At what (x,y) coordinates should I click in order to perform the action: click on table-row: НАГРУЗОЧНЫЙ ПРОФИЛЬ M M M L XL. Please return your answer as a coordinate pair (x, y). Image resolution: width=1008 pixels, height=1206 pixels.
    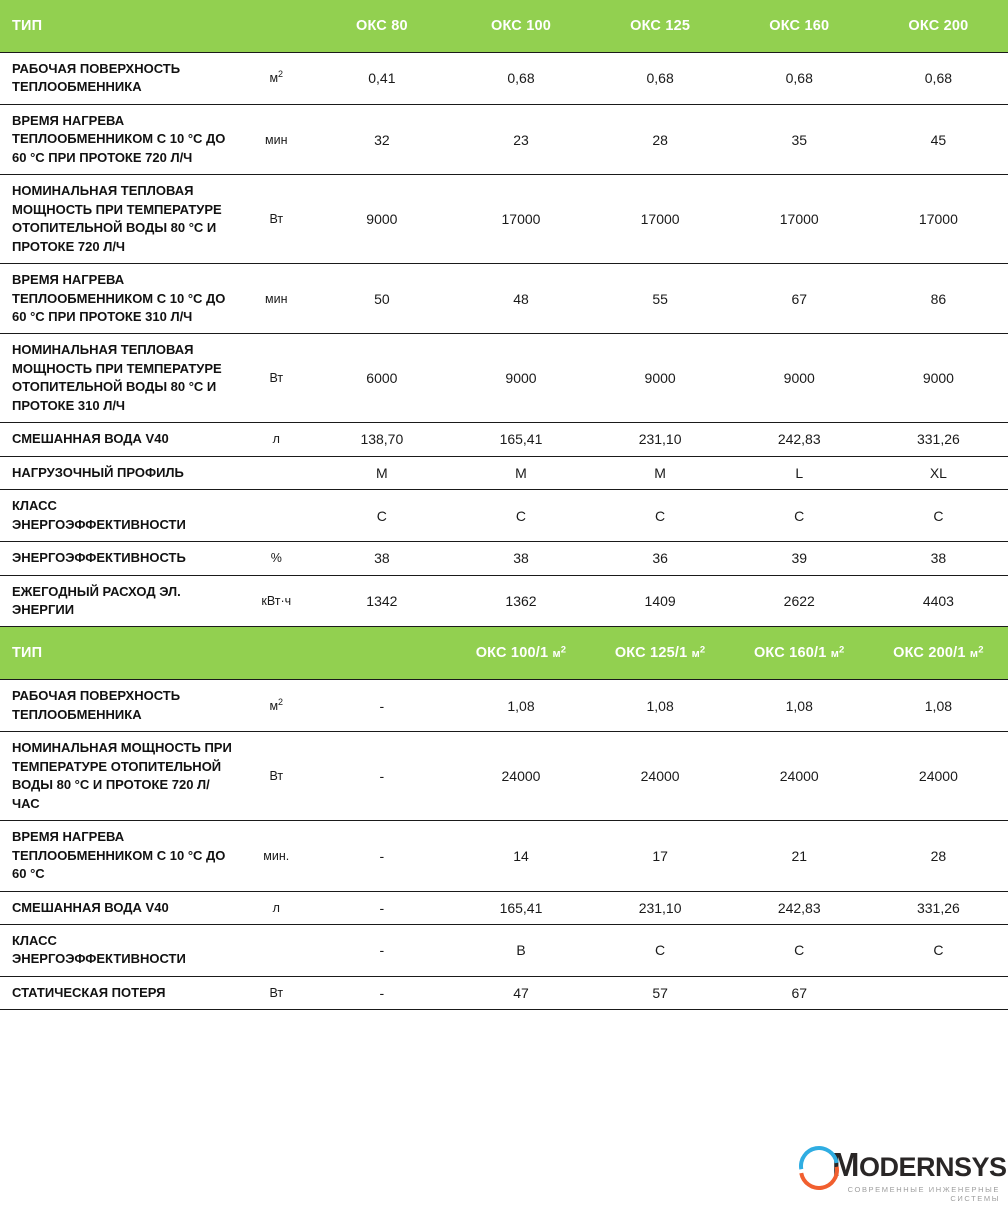
    Looking at the image, I should click on (504, 473).